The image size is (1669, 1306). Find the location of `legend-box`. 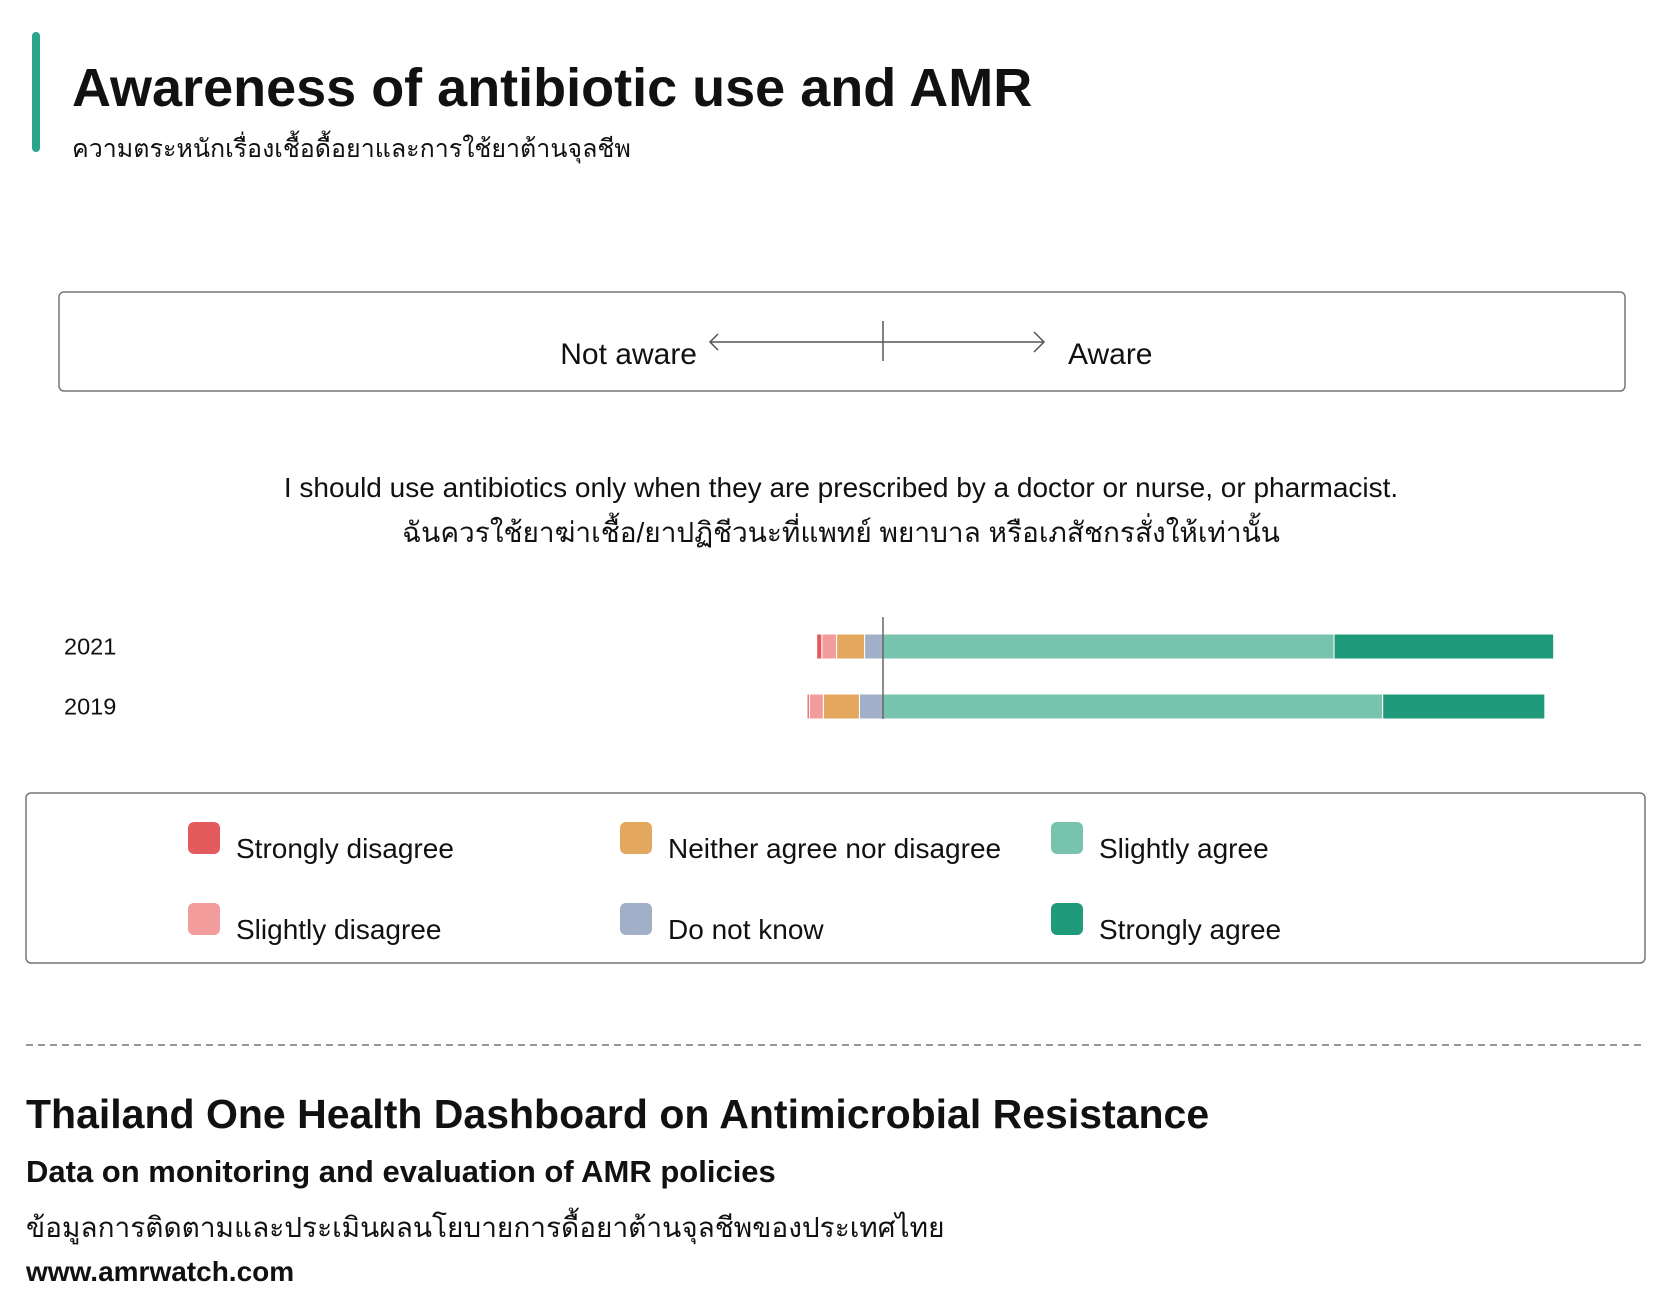

legend-box is located at coordinates (835, 878).